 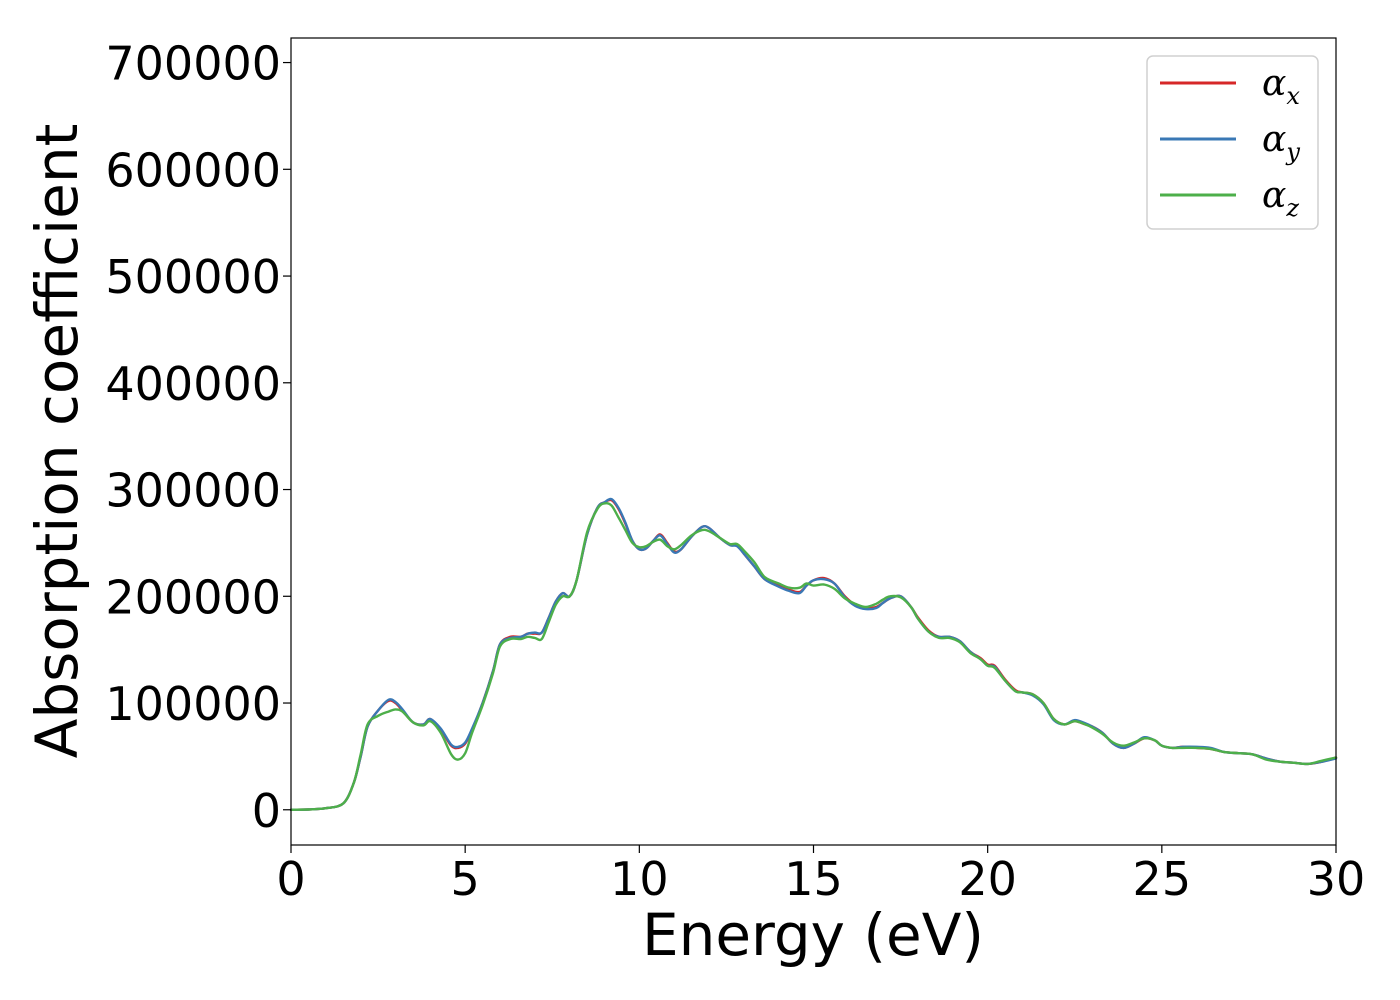 I want to click on x-tick-label: 0, so click(x=290, y=879).